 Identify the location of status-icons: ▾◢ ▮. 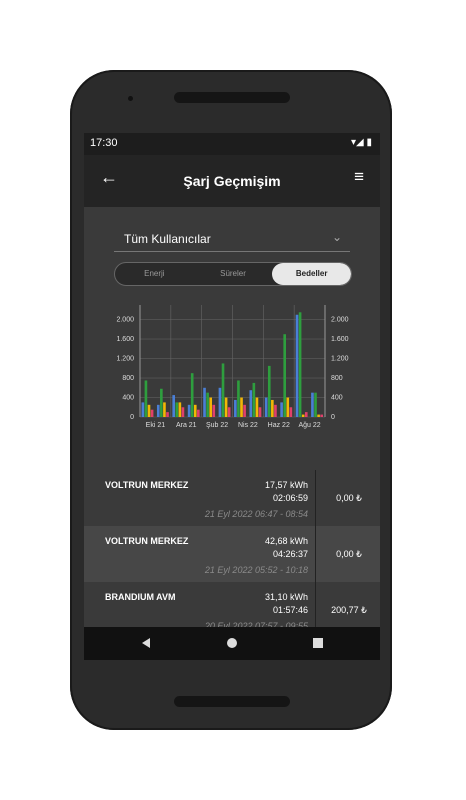
(361, 142).